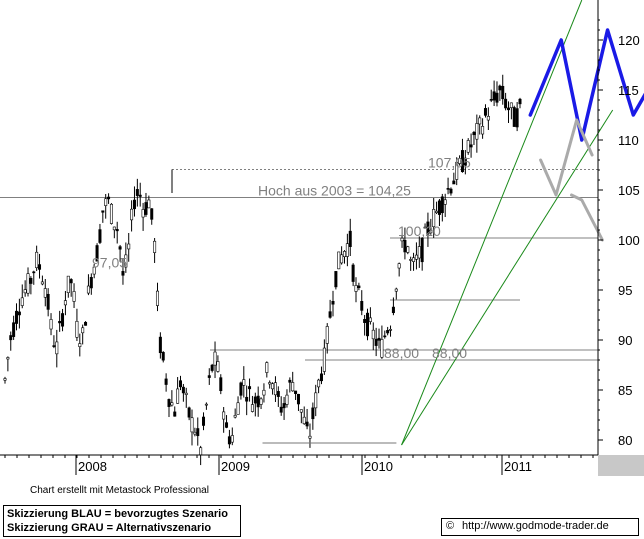  What do you see at coordinates (535, 526) in the screenshot?
I see `source-url: http://www.godmode-trader.de` at bounding box center [535, 526].